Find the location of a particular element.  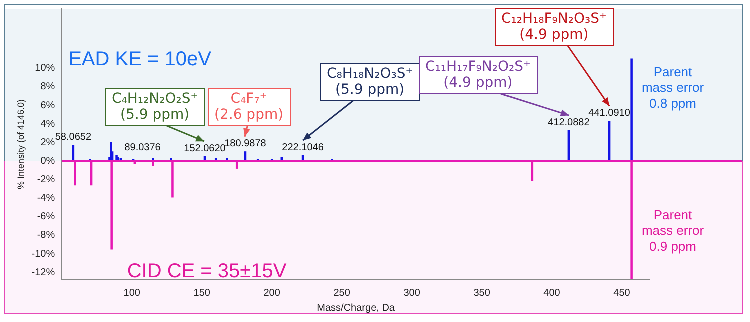

annotation: Parent mass error 0.9 ppm is located at coordinates (673, 231).